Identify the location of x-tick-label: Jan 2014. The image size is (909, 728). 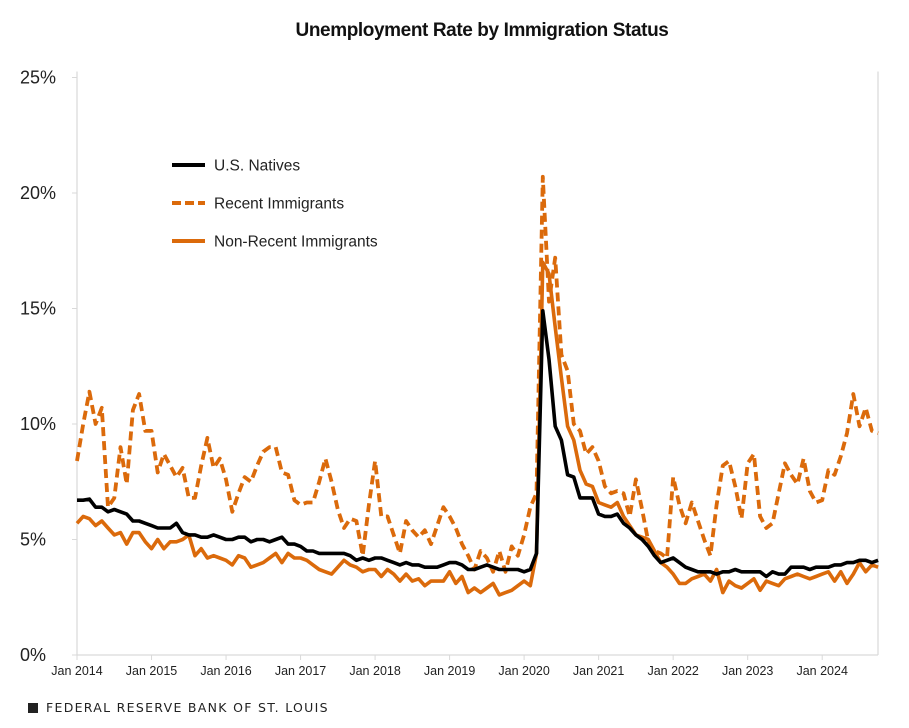
(76, 671).